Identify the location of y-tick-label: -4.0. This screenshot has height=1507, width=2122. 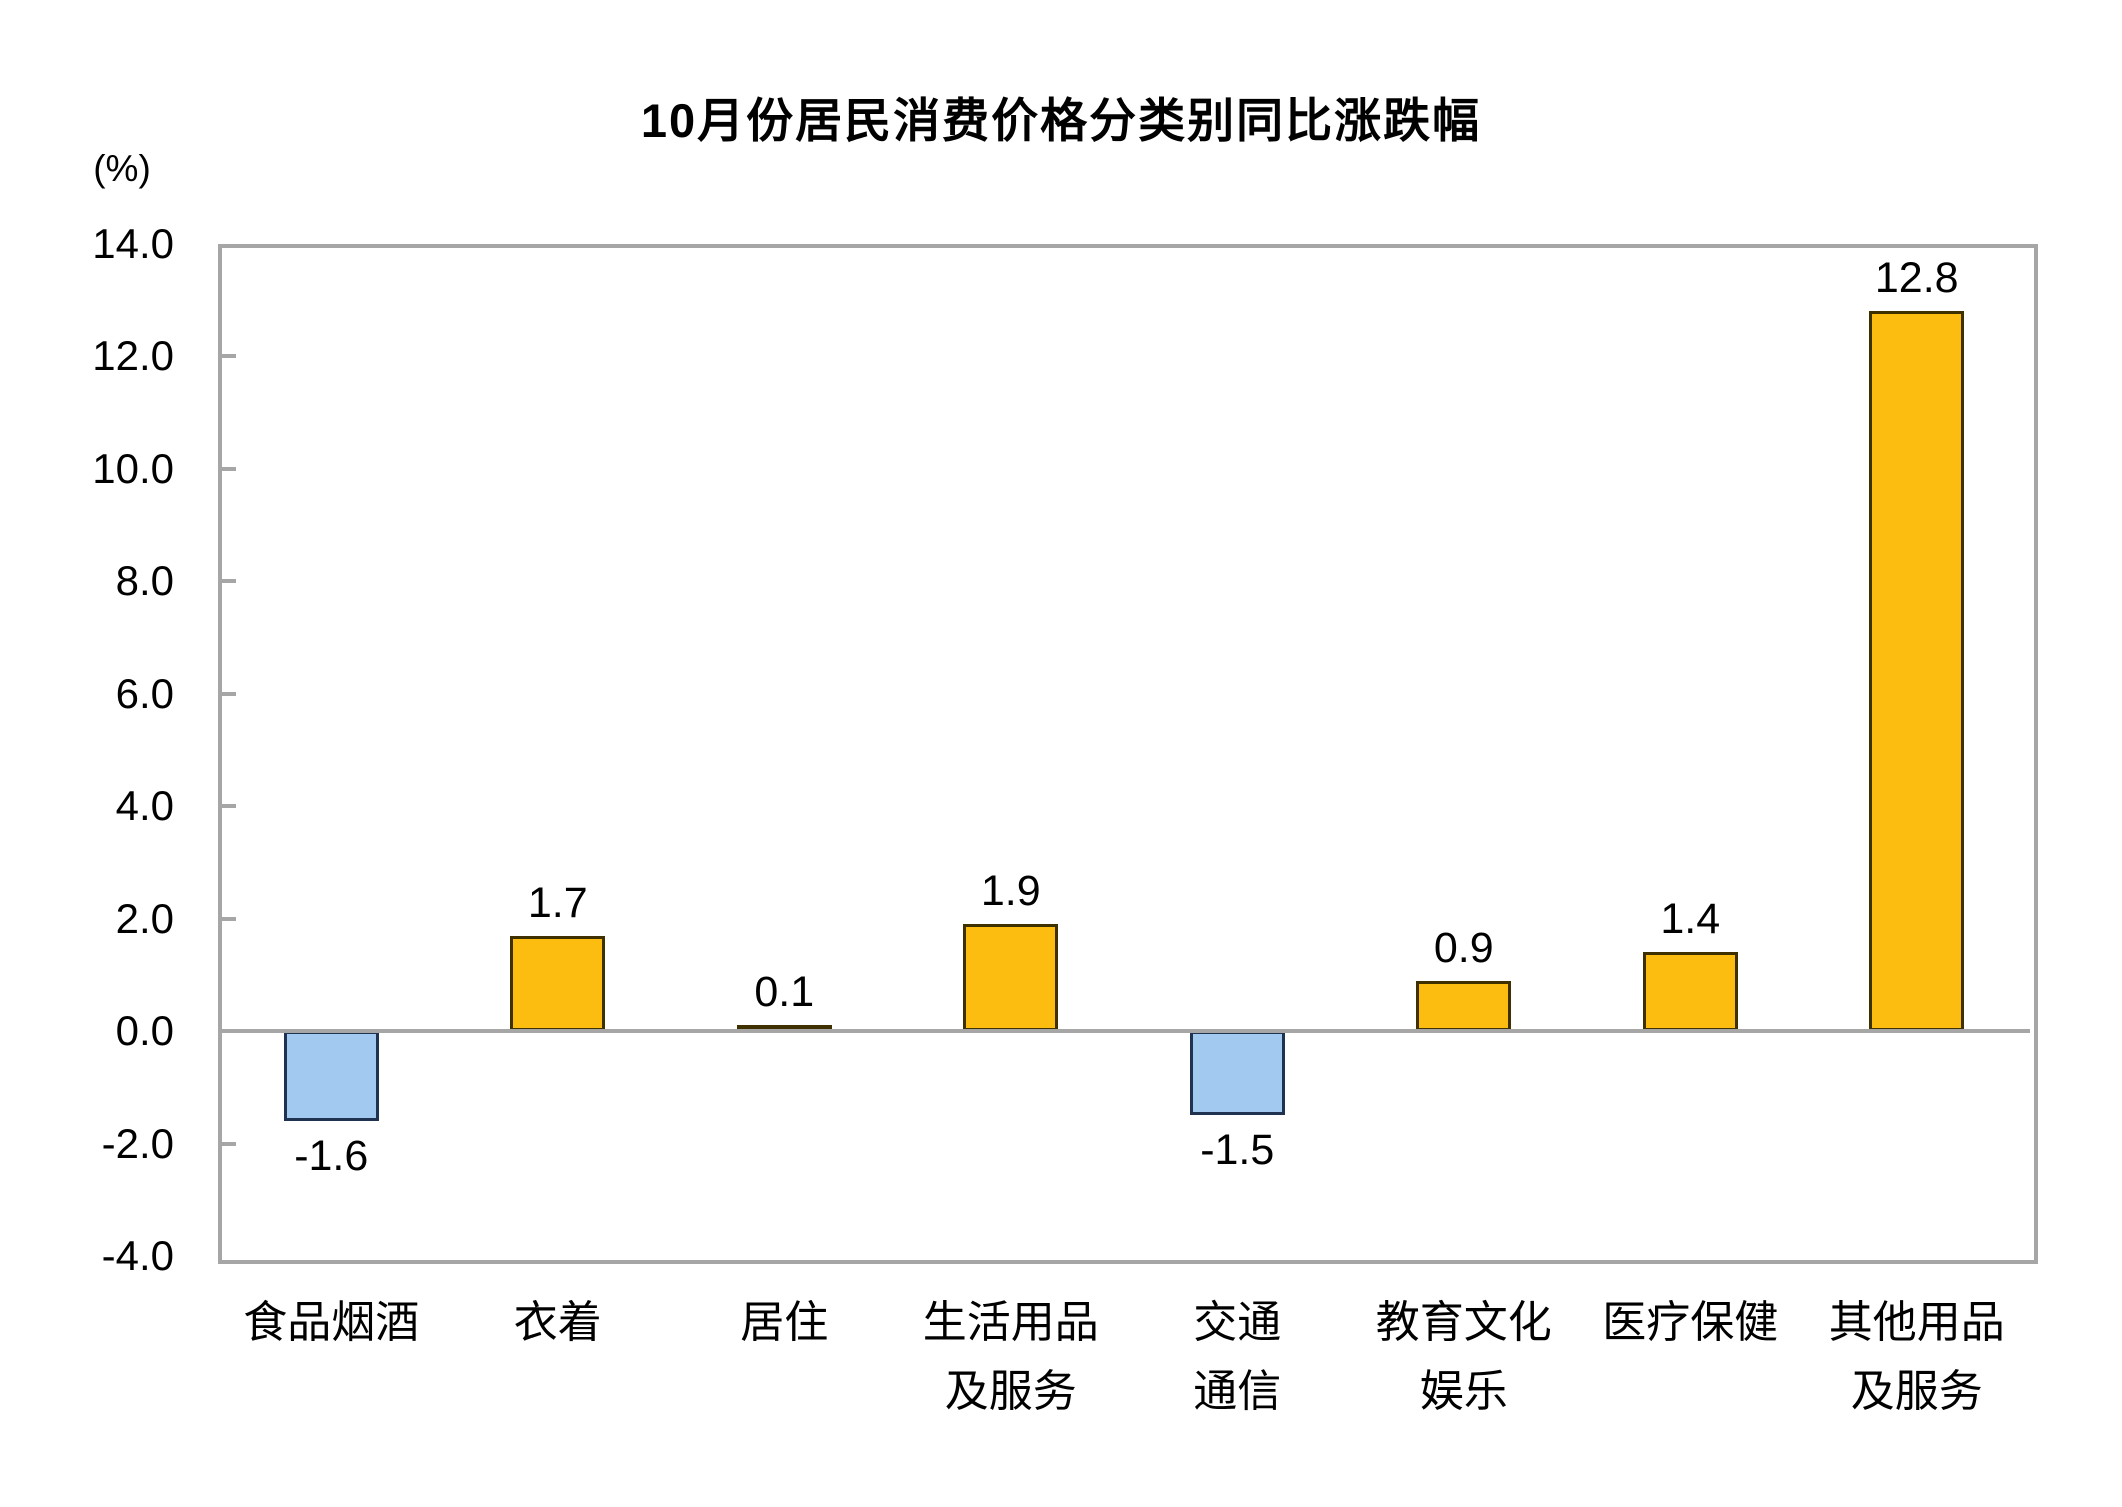
(137, 1255).